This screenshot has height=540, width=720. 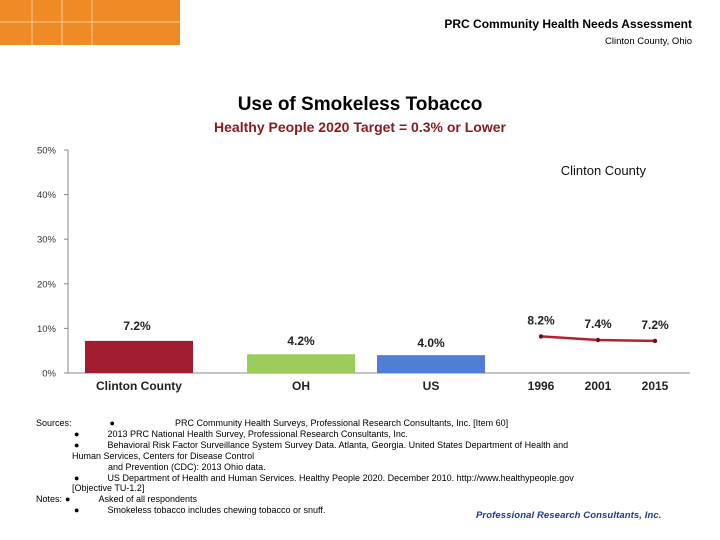 I want to click on y-tick-label: 30%, so click(x=47, y=240).